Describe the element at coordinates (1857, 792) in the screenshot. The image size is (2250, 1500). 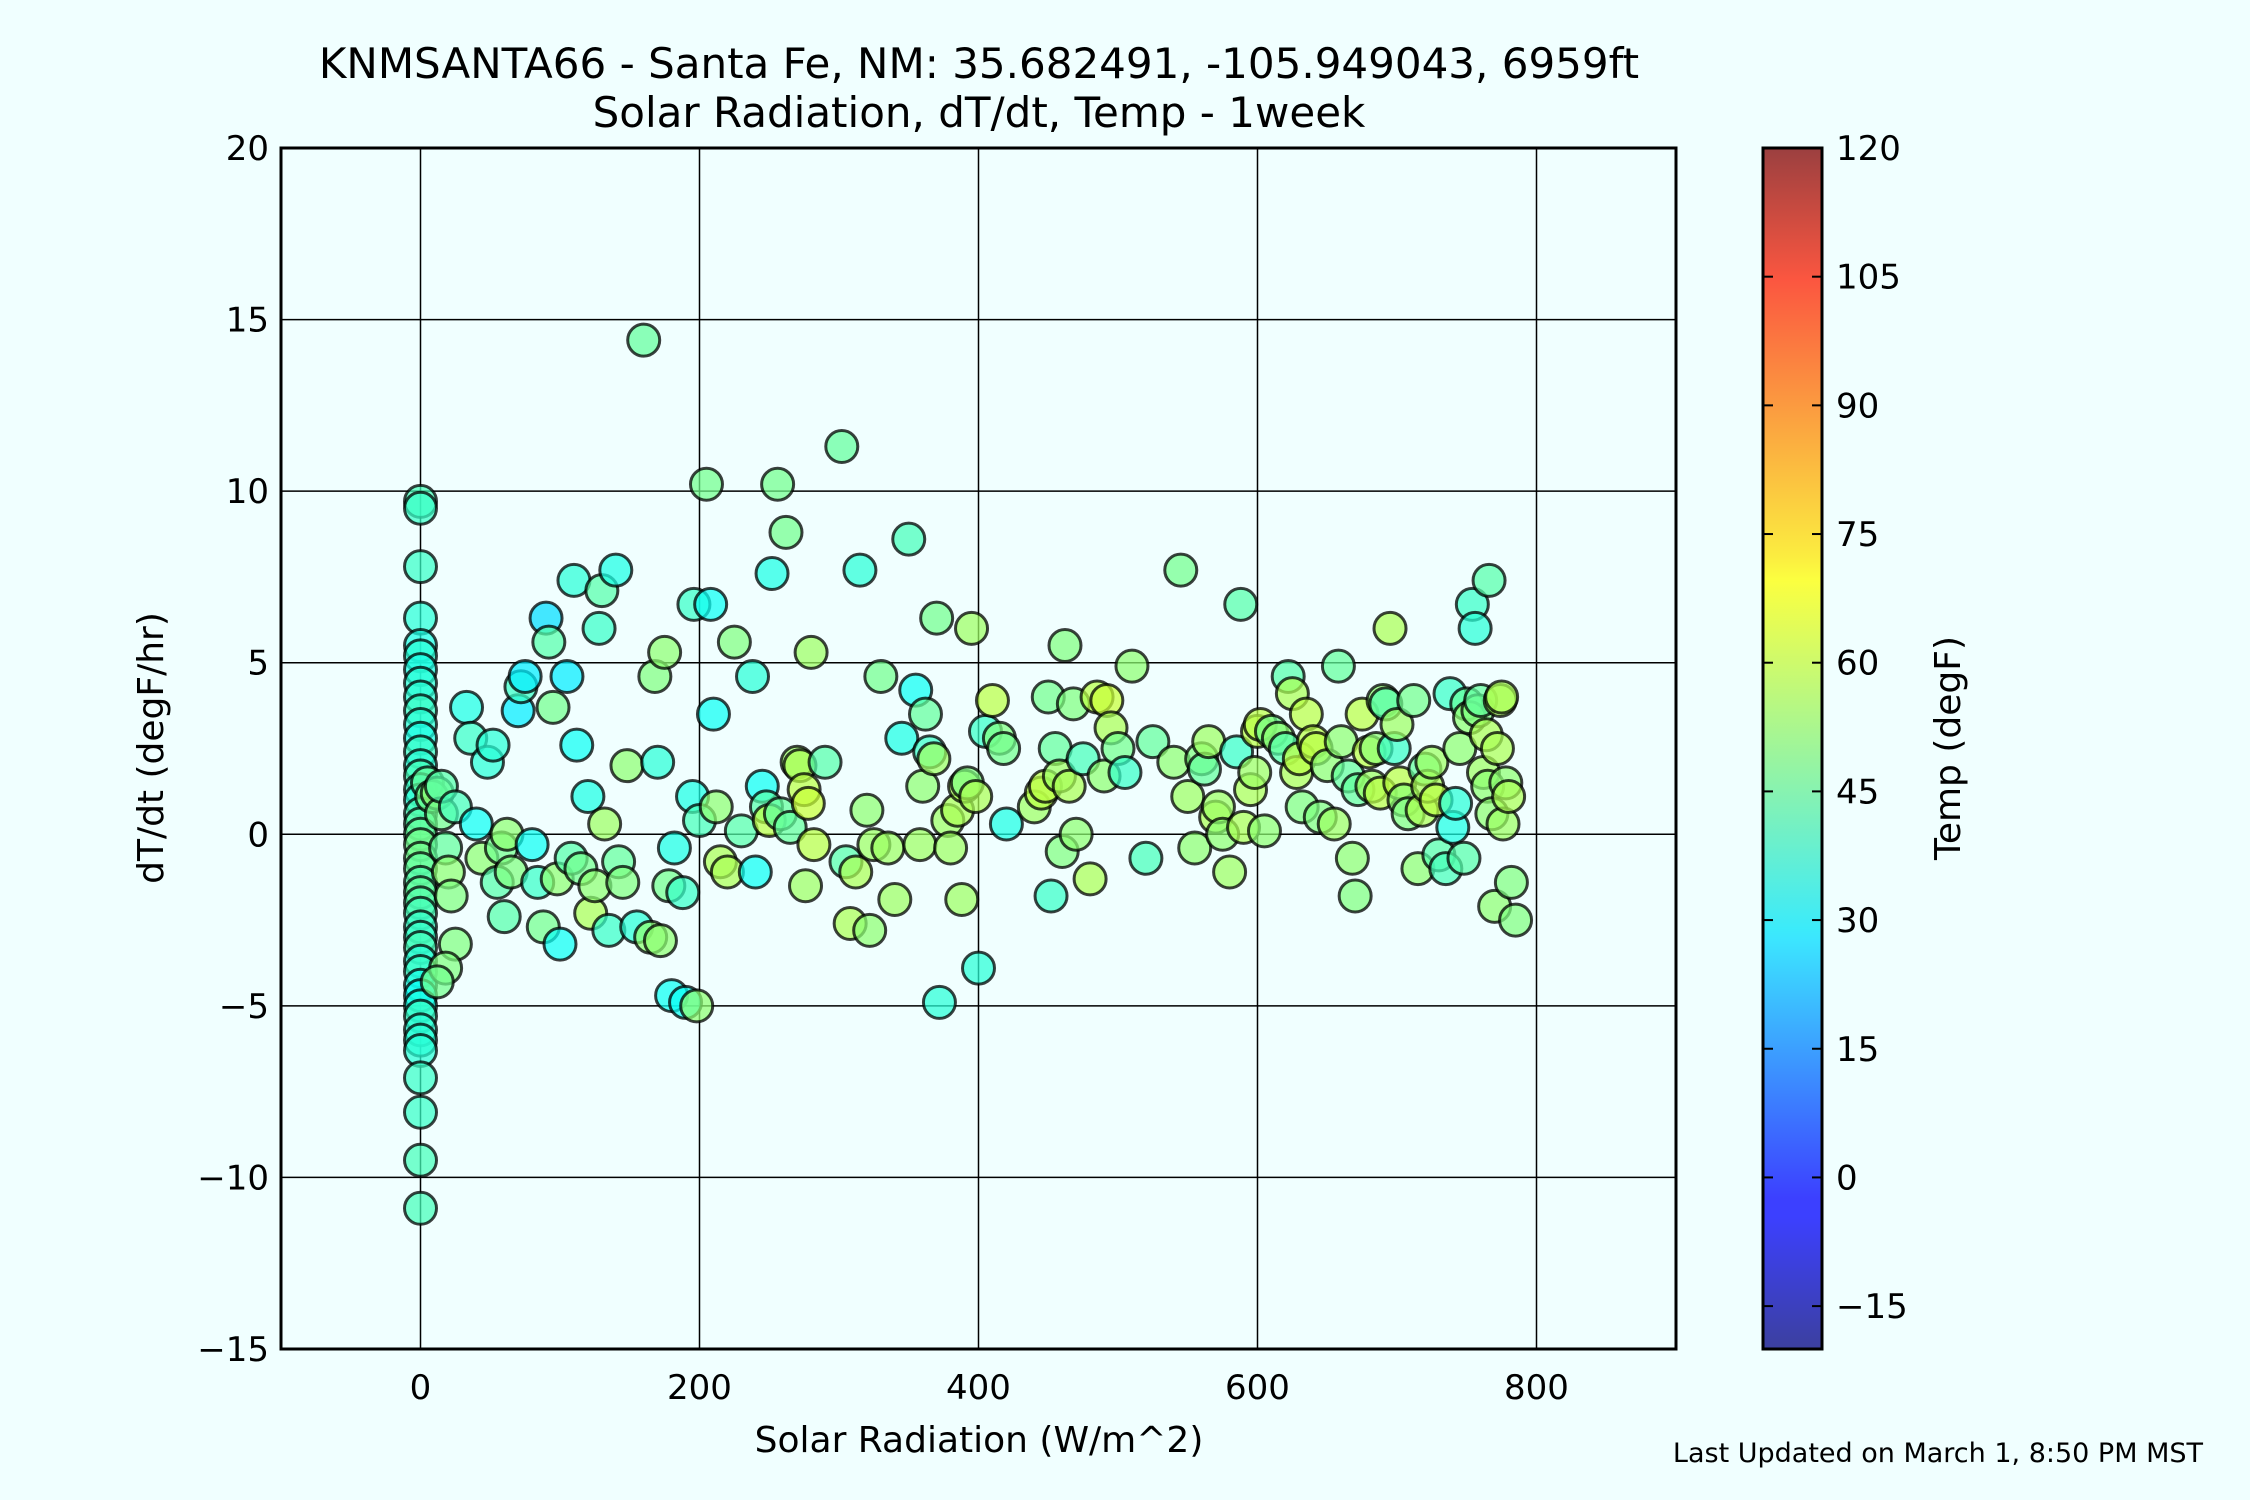
I see `colorbar-tick-label: 45` at that location.